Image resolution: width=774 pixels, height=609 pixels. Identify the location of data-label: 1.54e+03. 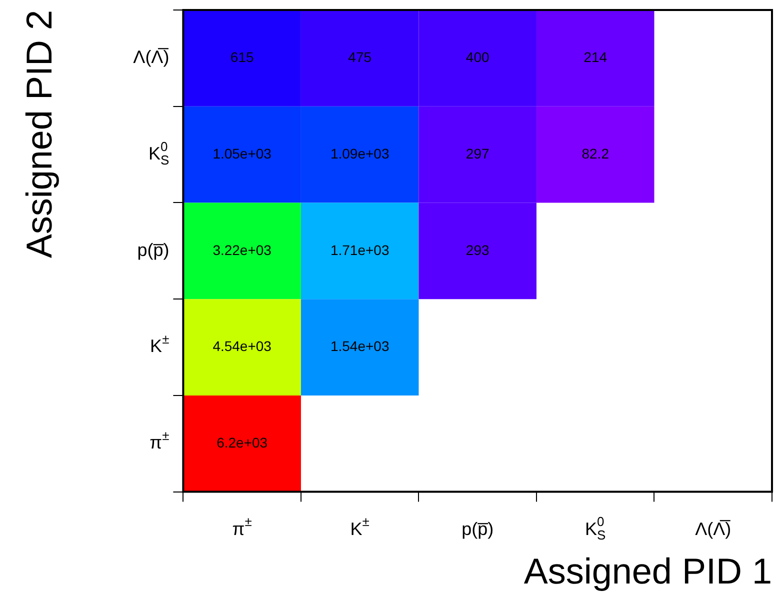
(360, 346).